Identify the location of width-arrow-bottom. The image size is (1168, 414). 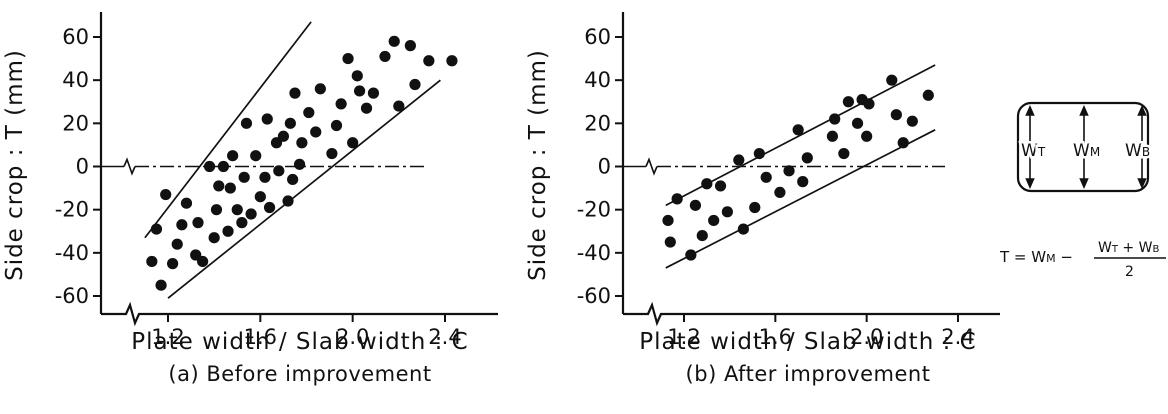
(1142, 147).